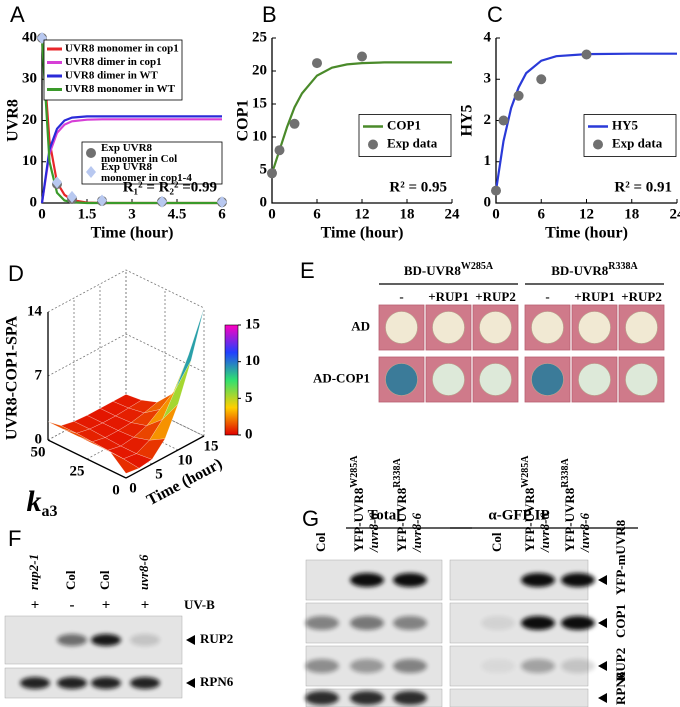  I want to click on group-header: Total, so click(384, 515).